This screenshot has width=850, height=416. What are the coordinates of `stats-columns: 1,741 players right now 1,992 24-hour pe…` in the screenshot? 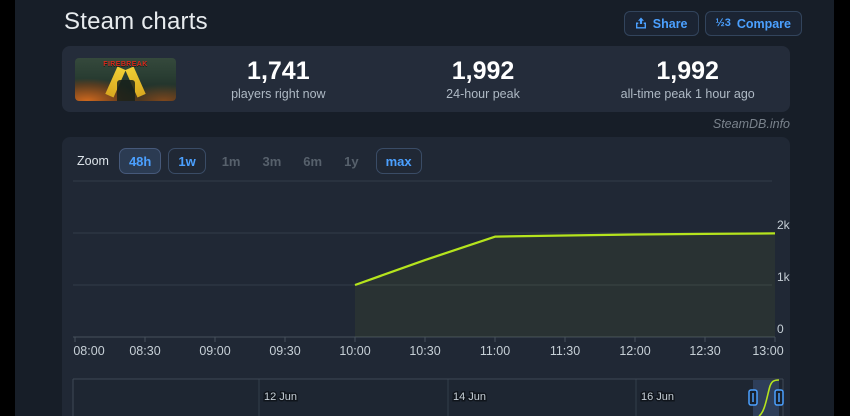 It's located at (483, 79).